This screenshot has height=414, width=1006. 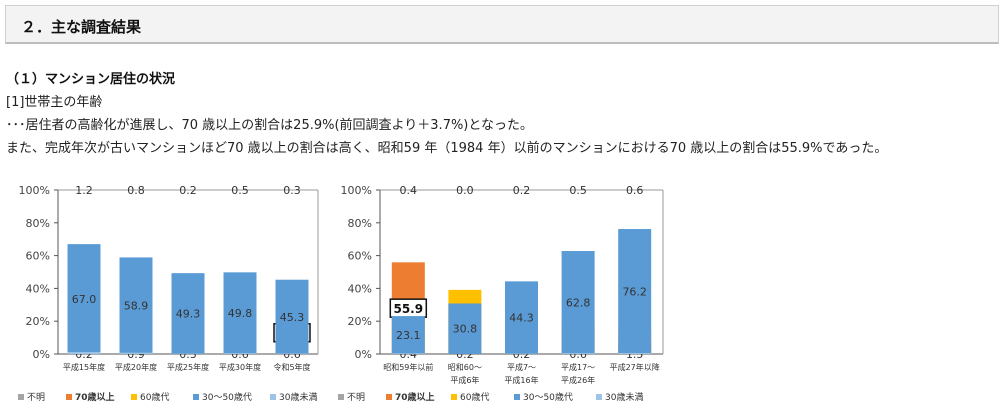 What do you see at coordinates (188, 314) in the screenshot?
I see `data-label: 49.3` at bounding box center [188, 314].